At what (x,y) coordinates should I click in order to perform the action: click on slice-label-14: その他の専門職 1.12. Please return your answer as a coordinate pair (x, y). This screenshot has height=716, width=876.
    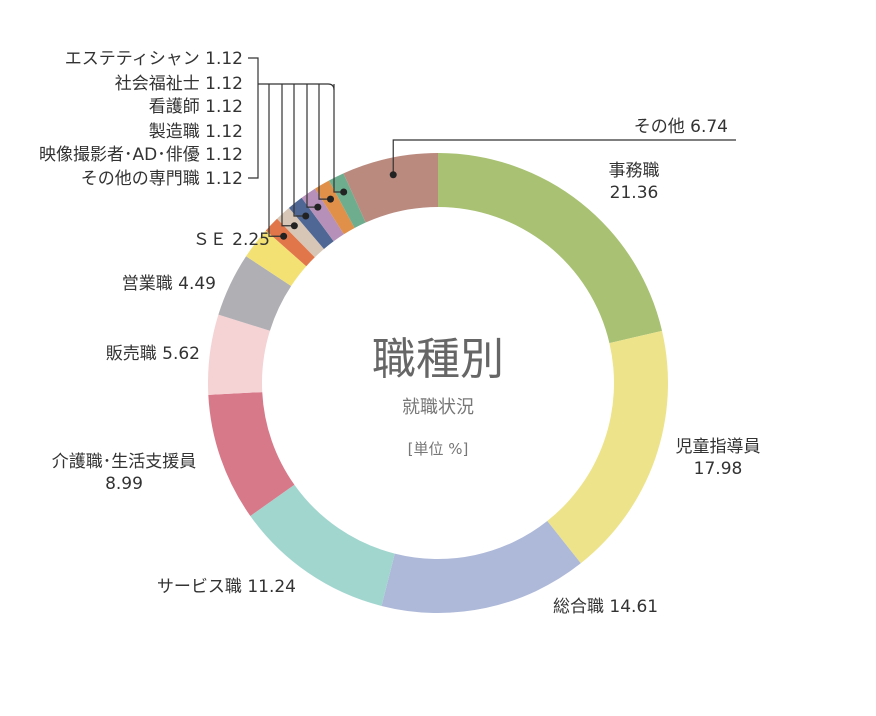
    Looking at the image, I should click on (162, 179).